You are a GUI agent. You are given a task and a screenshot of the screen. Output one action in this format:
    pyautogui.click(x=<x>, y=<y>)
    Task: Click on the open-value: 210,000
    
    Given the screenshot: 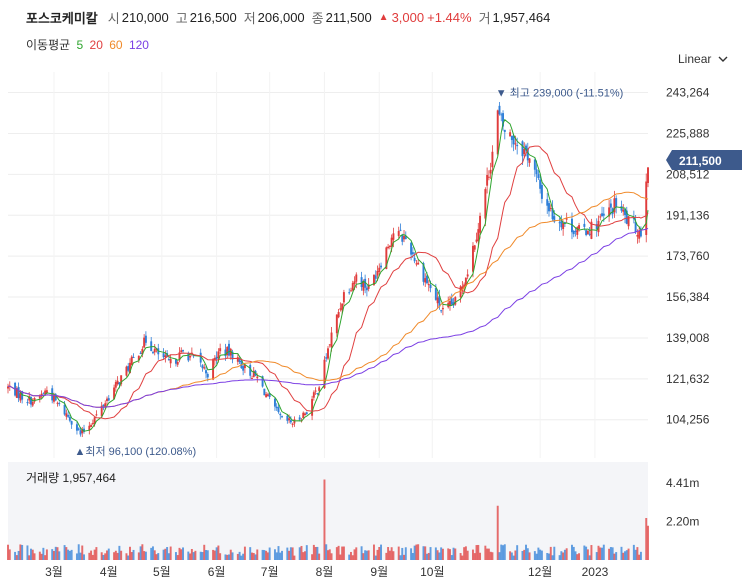 What is the action you would take?
    pyautogui.click(x=145, y=17)
    